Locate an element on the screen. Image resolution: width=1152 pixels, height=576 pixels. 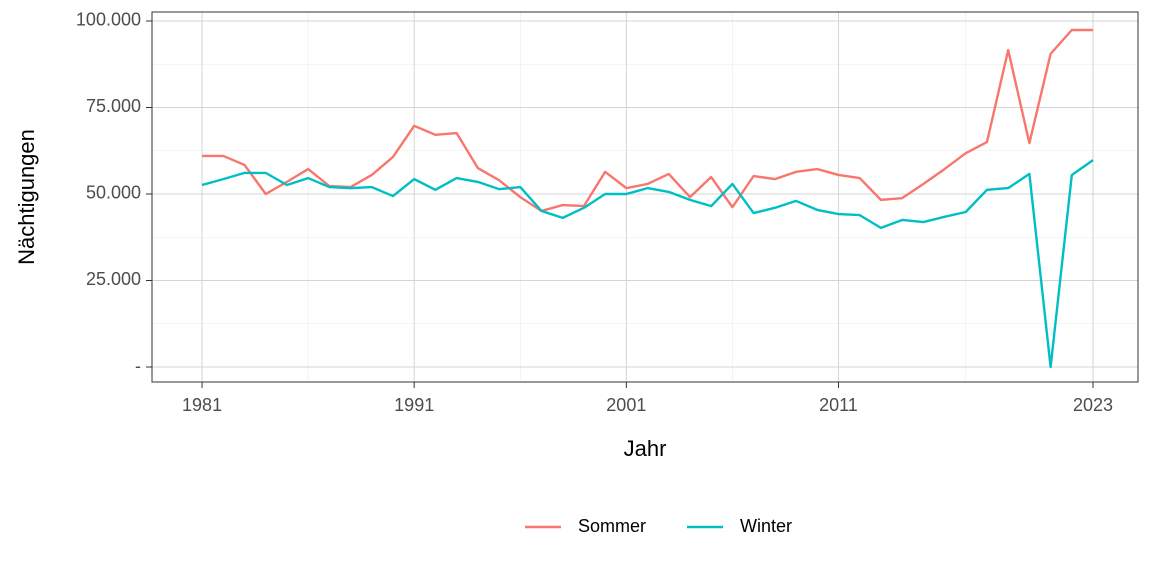
x-tick-label: 1991 is located at coordinates (414, 405).